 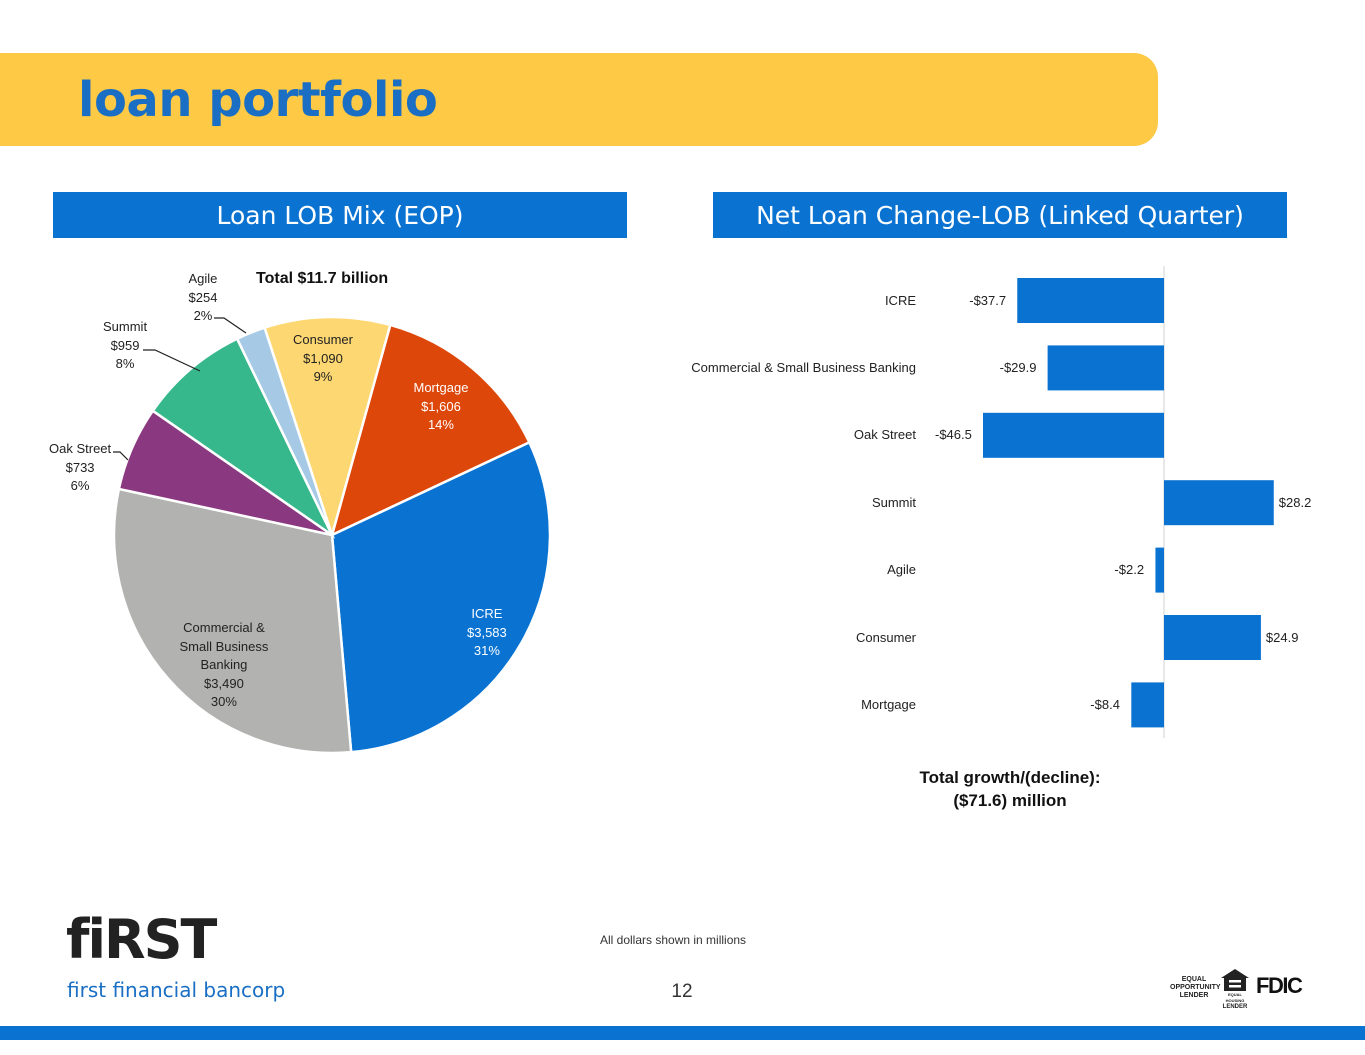 I want to click on pie-label-name: Banking, so click(x=224, y=664).